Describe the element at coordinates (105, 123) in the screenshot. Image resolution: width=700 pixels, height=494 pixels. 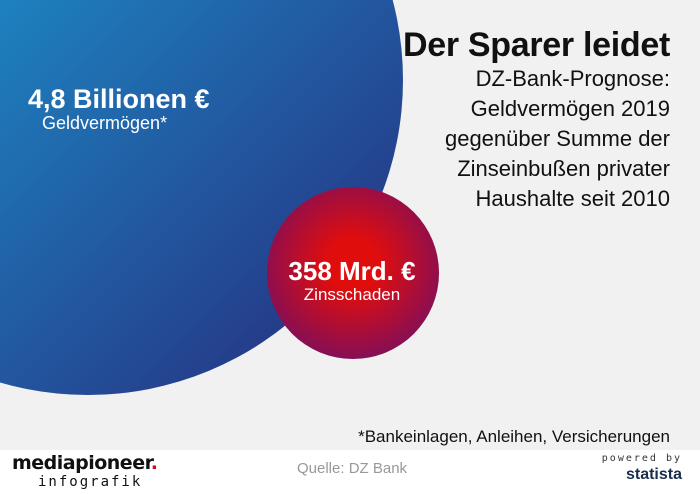
I see `geldvermoegen-name-label: Geldvermögen*` at that location.